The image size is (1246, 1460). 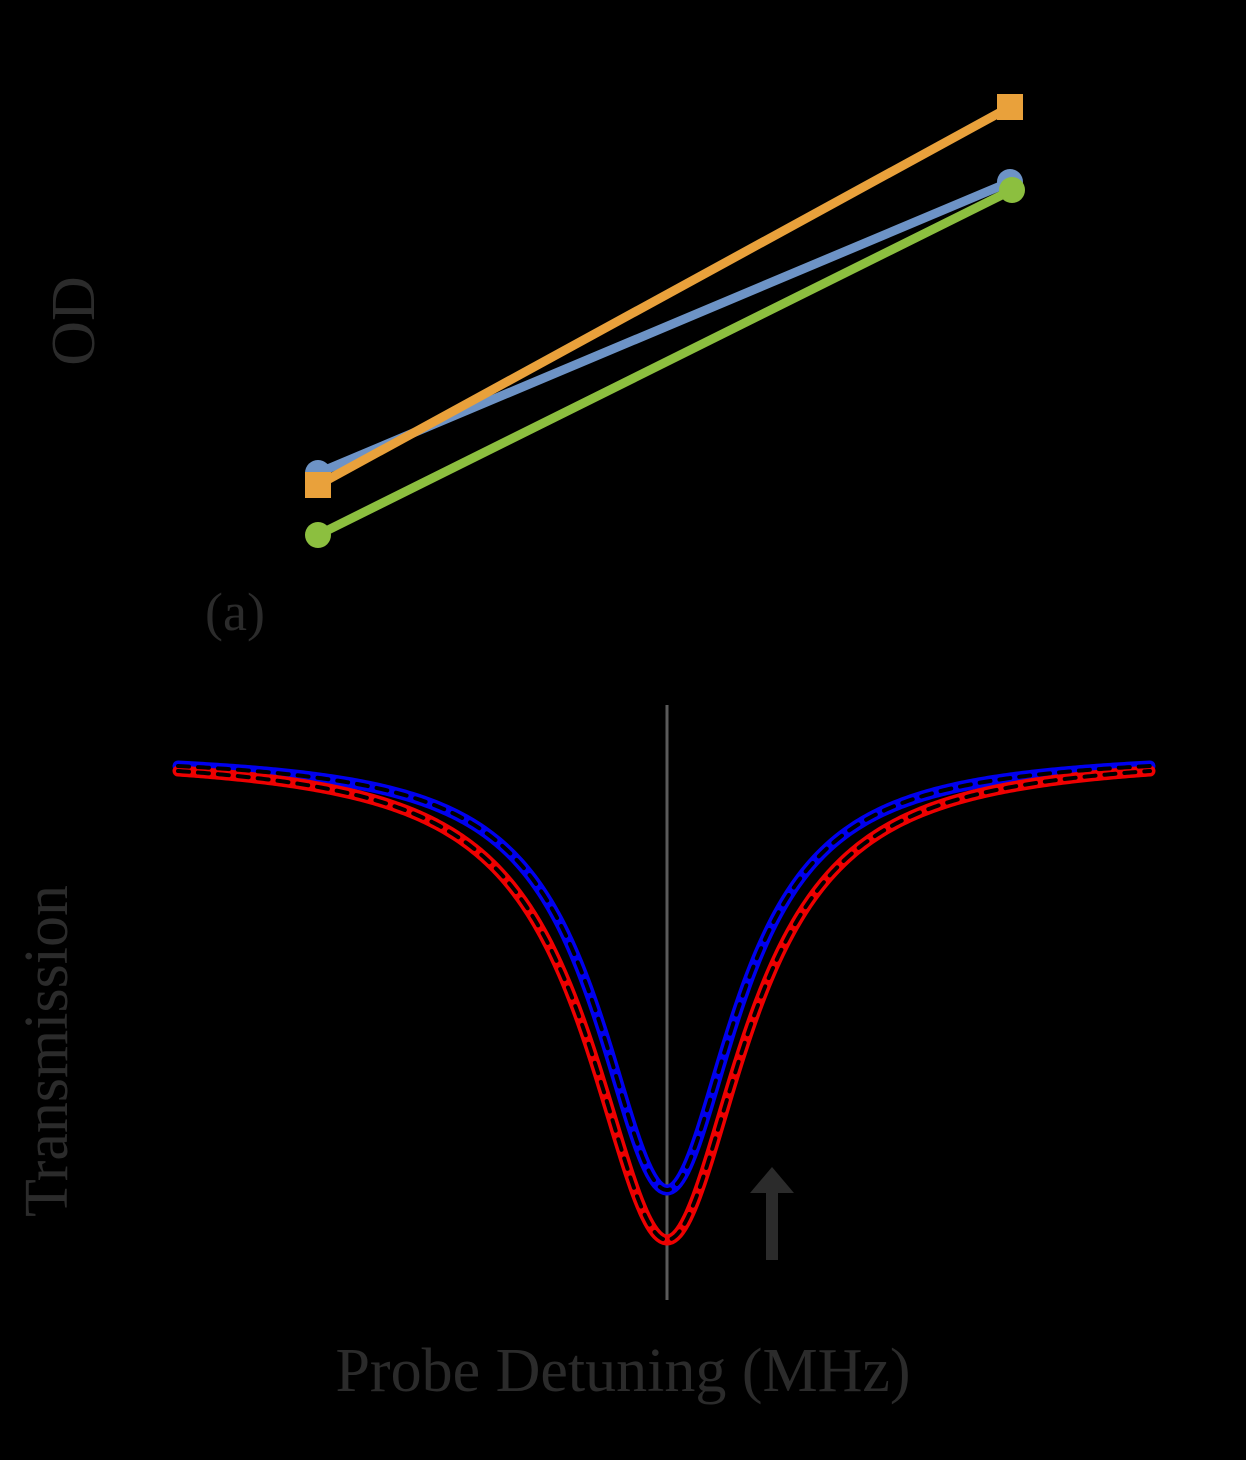 What do you see at coordinates (772, 1213) in the screenshot?
I see `up-arrow-icon` at bounding box center [772, 1213].